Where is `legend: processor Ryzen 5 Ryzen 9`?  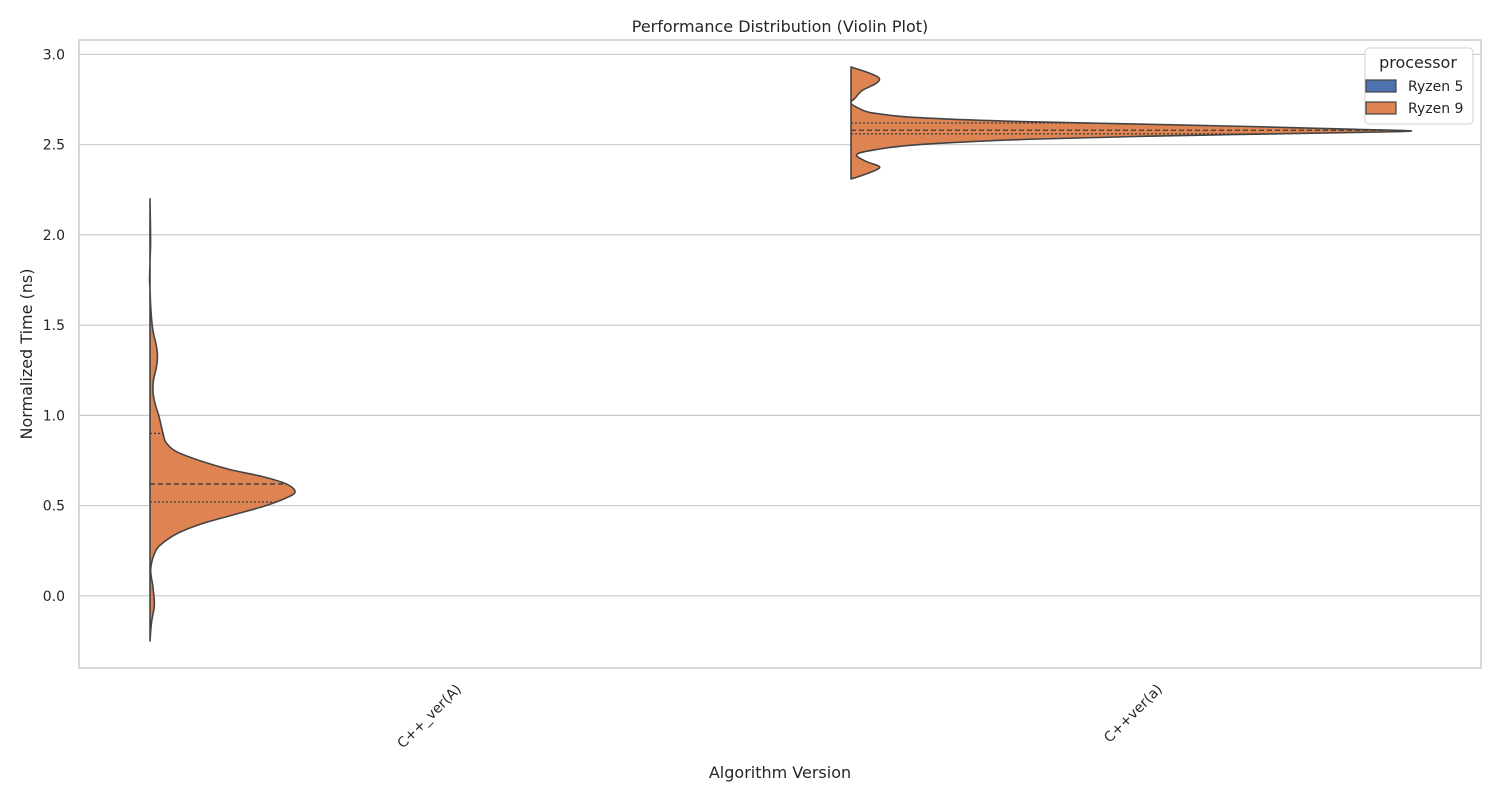 legend: processor Ryzen 5 Ryzen 9 is located at coordinates (1419, 86).